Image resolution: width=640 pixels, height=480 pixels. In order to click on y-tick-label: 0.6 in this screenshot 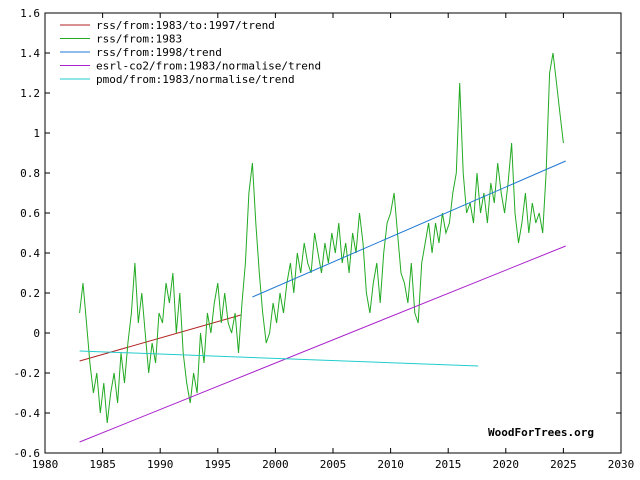, I will do `click(30, 213)`.